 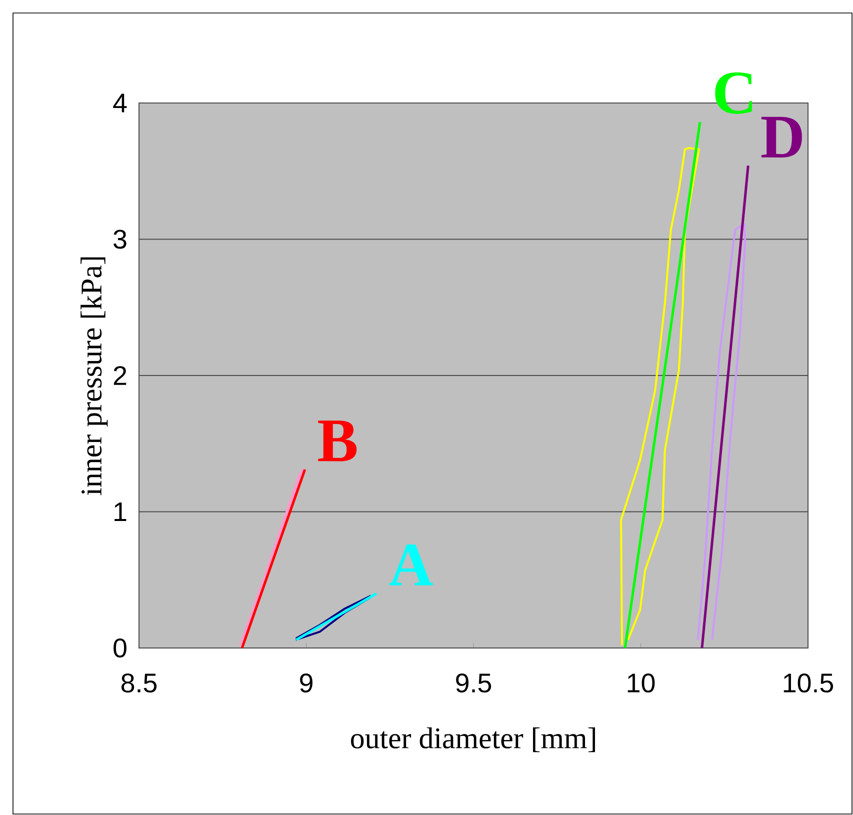 What do you see at coordinates (641, 683) in the screenshot?
I see `x-tick-label: 10` at bounding box center [641, 683].